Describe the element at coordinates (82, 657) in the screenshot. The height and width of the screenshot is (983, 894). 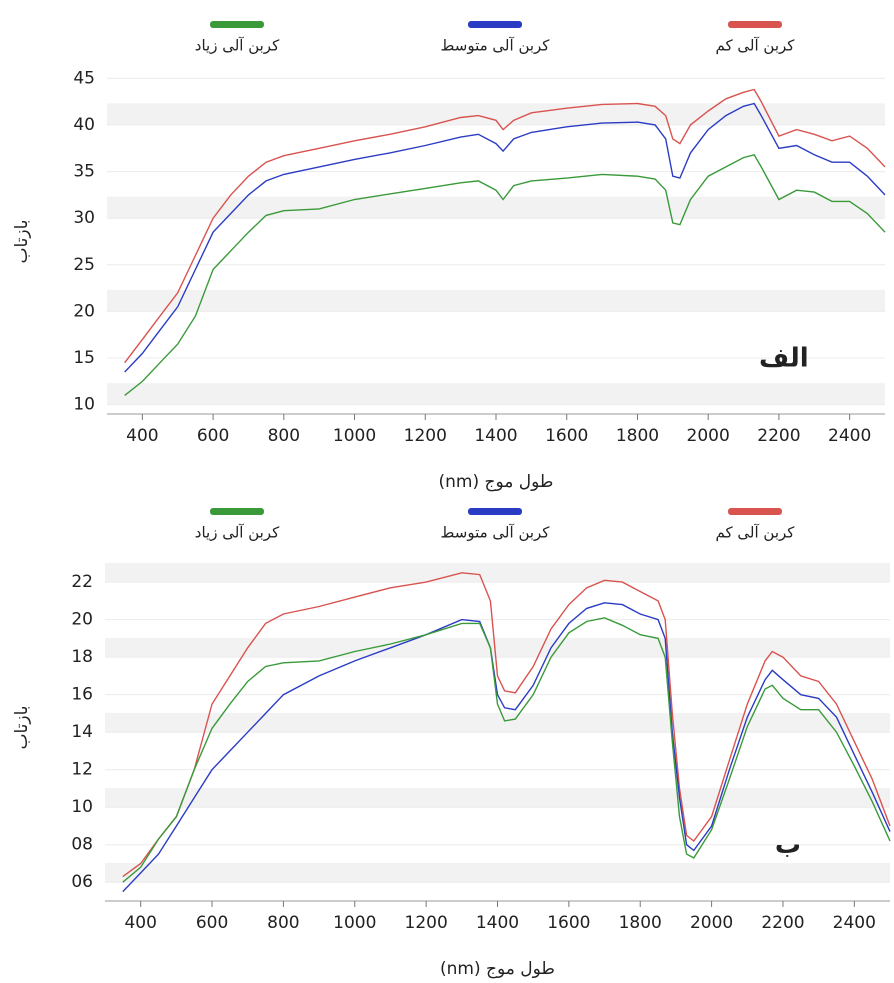
I see `y-tick-label: 18` at that location.